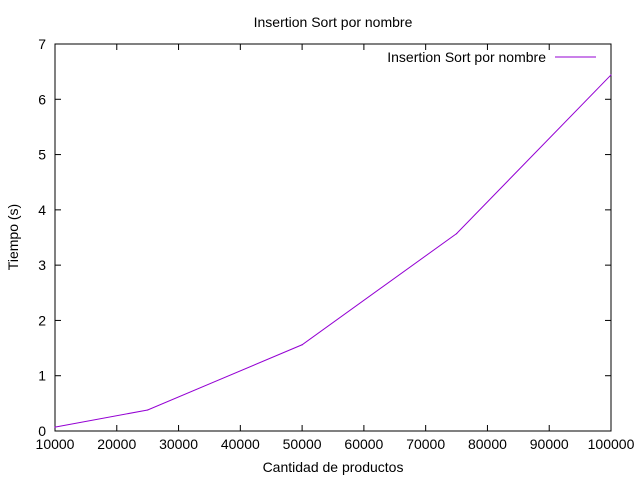 The width and height of the screenshot is (640, 485). I want to click on y-axis-label: Tiempo (s), so click(13, 237).